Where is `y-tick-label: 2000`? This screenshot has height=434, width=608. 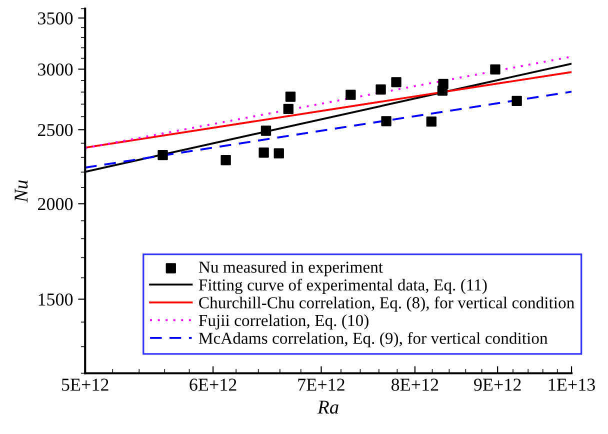 y-tick-label: 2000 is located at coordinates (55, 204).